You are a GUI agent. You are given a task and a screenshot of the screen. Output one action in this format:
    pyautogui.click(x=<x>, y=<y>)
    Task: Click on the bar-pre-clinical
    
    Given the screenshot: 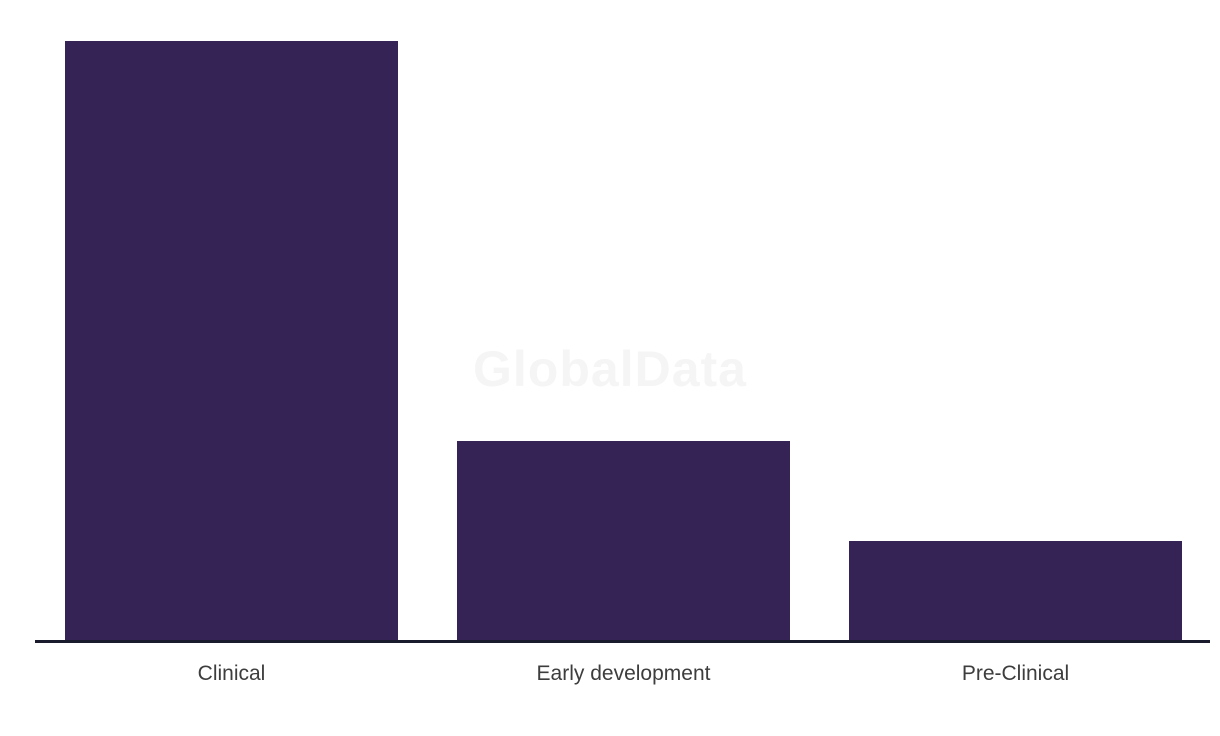 What is the action you would take?
    pyautogui.click(x=1015, y=591)
    